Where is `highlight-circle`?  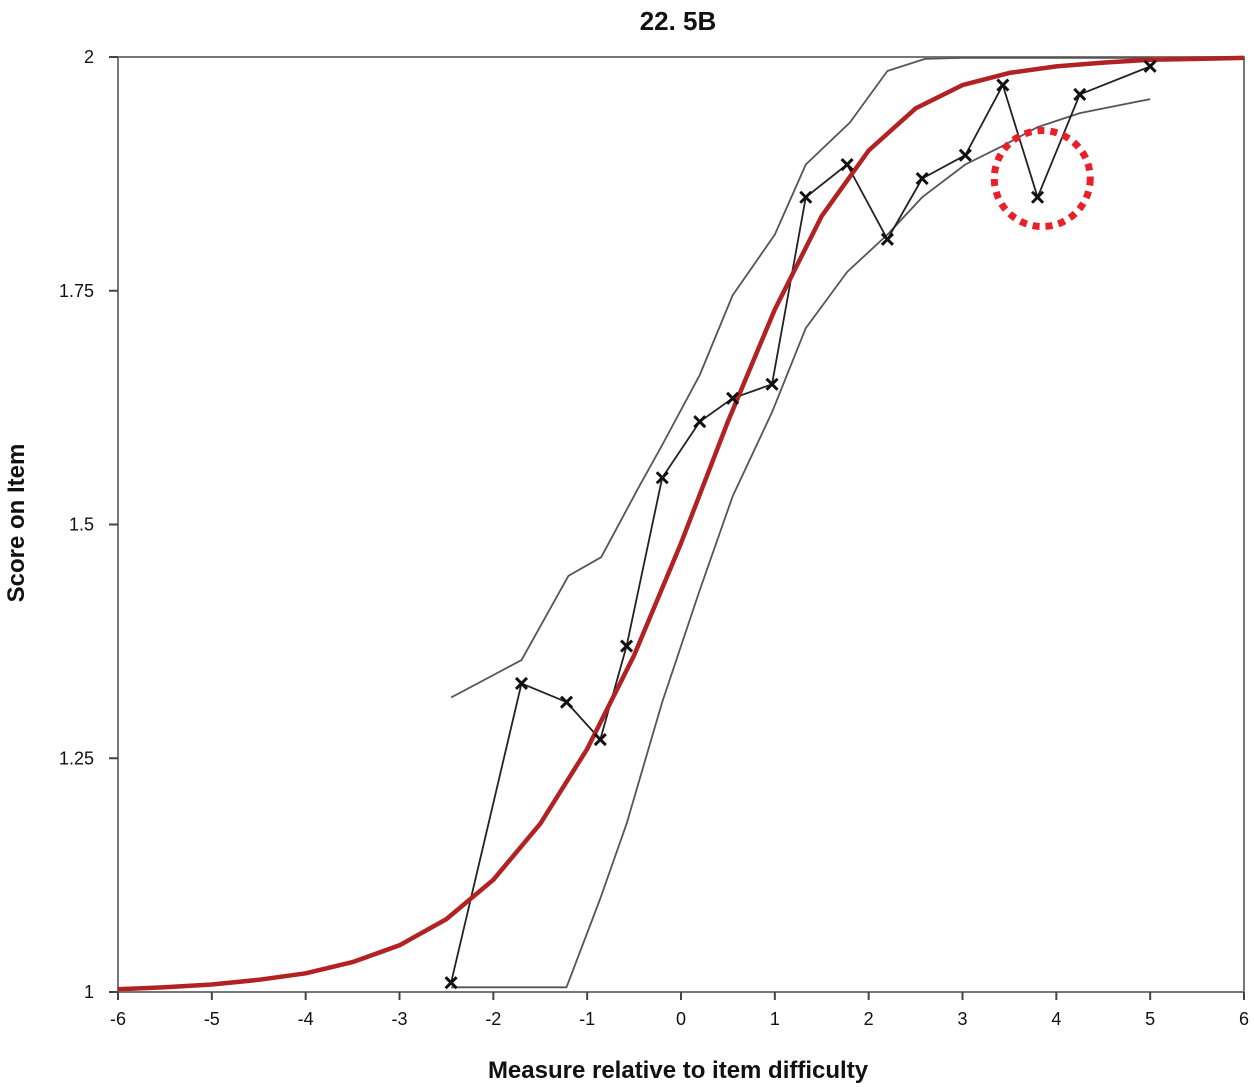 highlight-circle is located at coordinates (1042, 179).